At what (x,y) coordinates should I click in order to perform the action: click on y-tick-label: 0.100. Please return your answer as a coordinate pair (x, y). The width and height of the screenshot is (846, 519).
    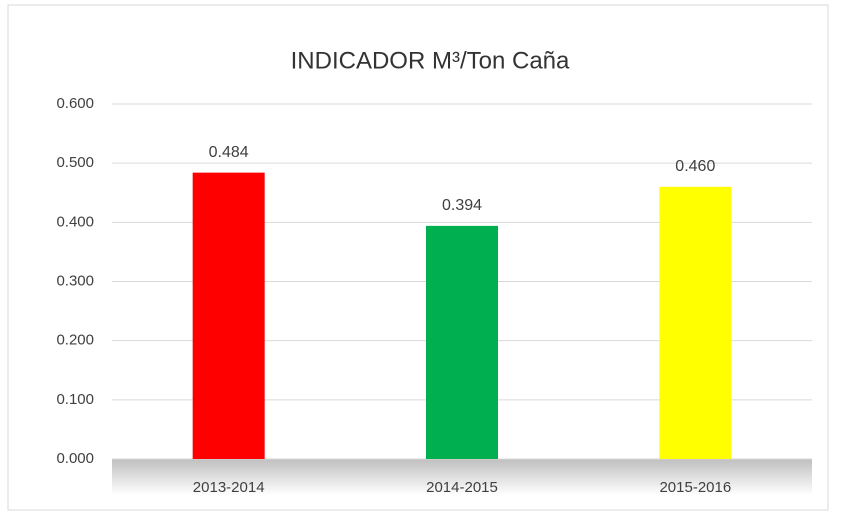
    Looking at the image, I should click on (75, 399).